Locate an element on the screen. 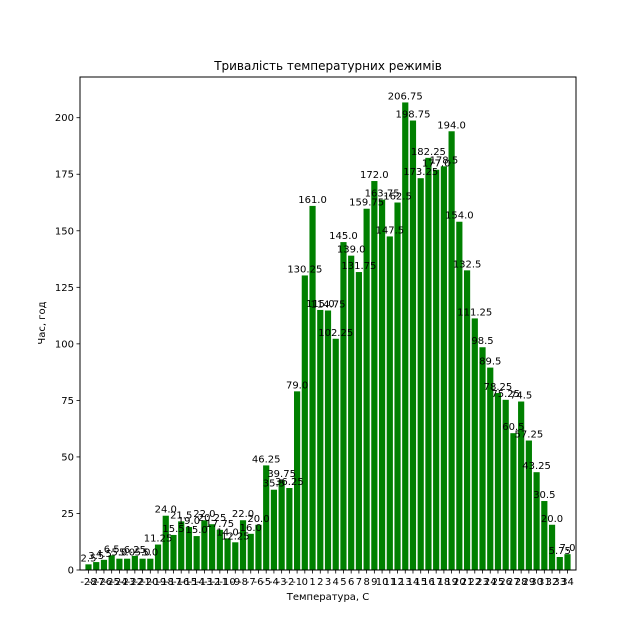 Image resolution: width=640 pixels, height=640 pixels. bar-value-label: 159.75 is located at coordinates (366, 203).